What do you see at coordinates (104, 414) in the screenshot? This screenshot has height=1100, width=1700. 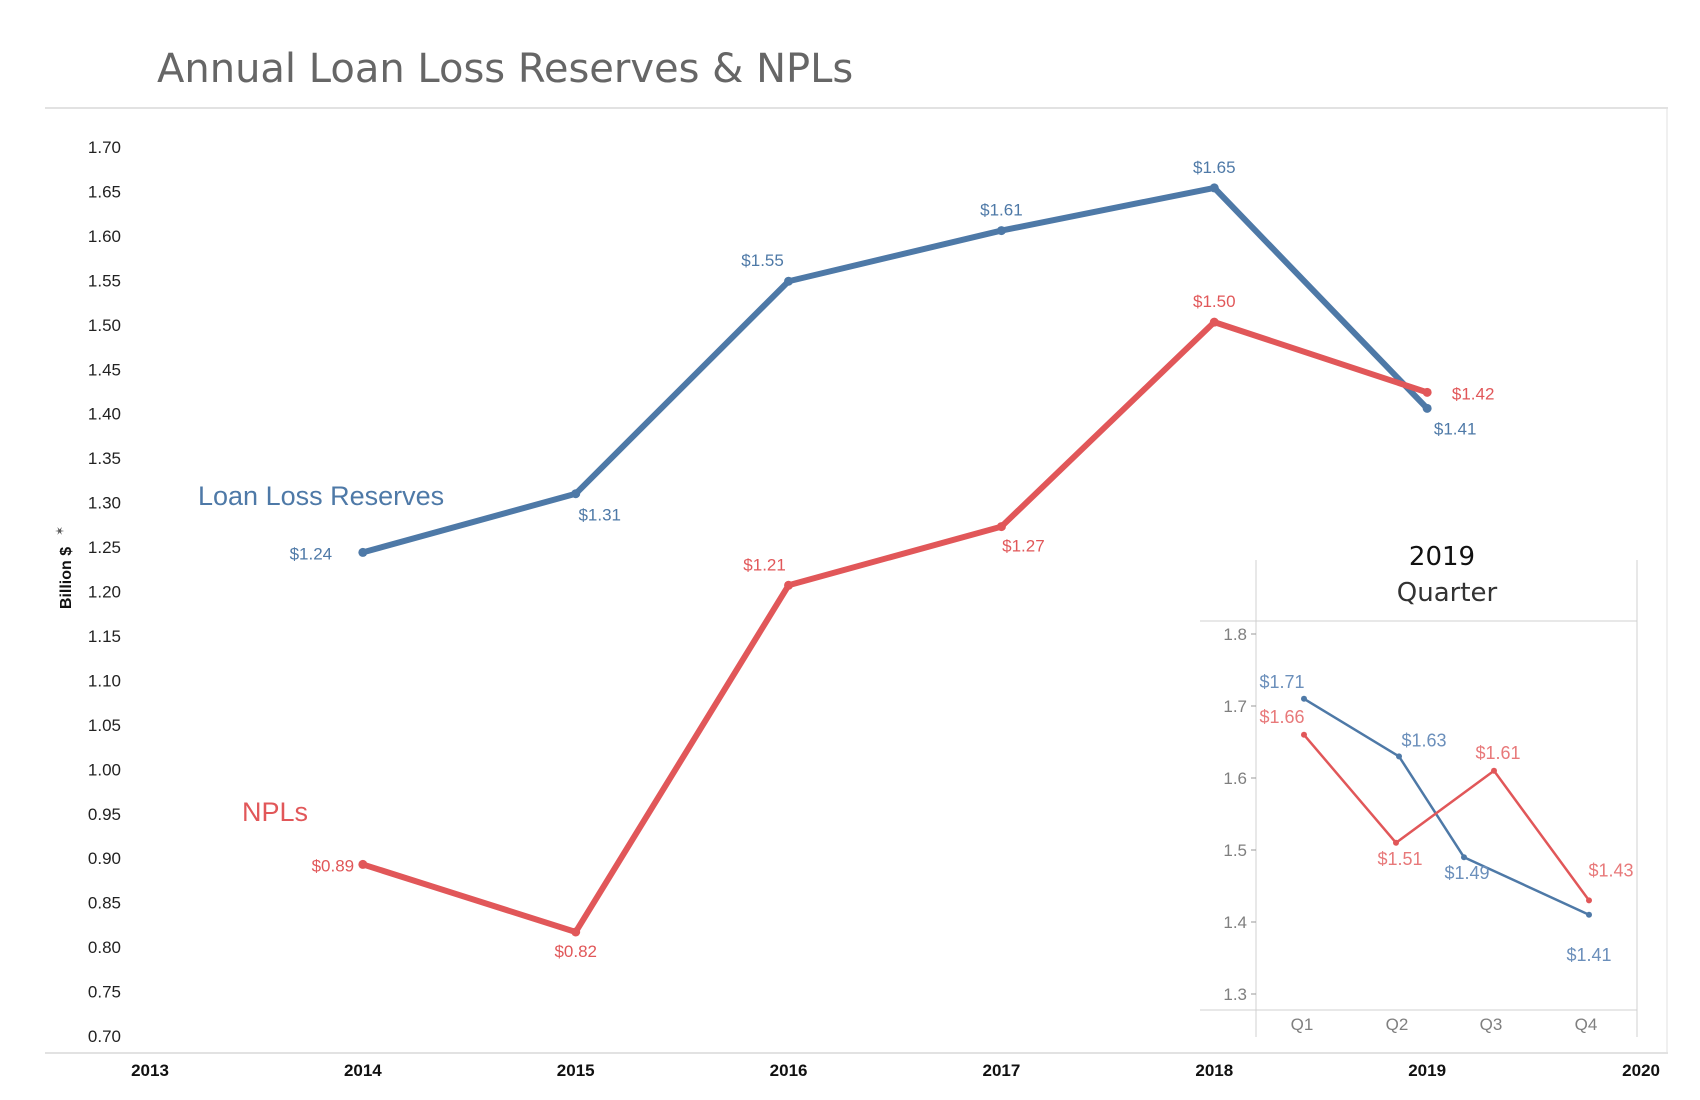 I see `y-tick-label: 1.40` at bounding box center [104, 414].